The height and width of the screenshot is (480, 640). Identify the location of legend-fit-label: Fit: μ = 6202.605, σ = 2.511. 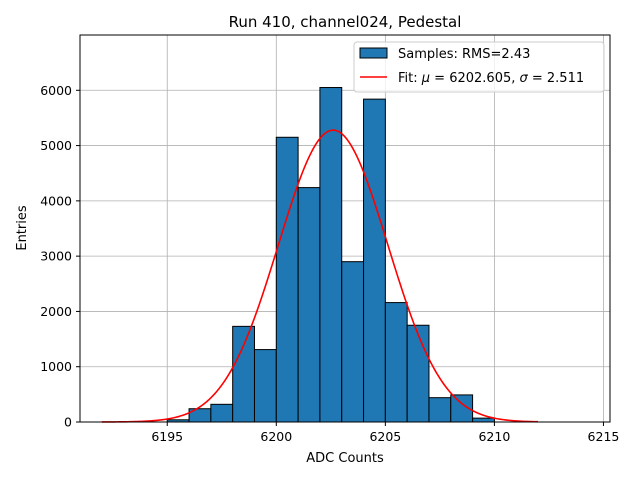
(491, 78).